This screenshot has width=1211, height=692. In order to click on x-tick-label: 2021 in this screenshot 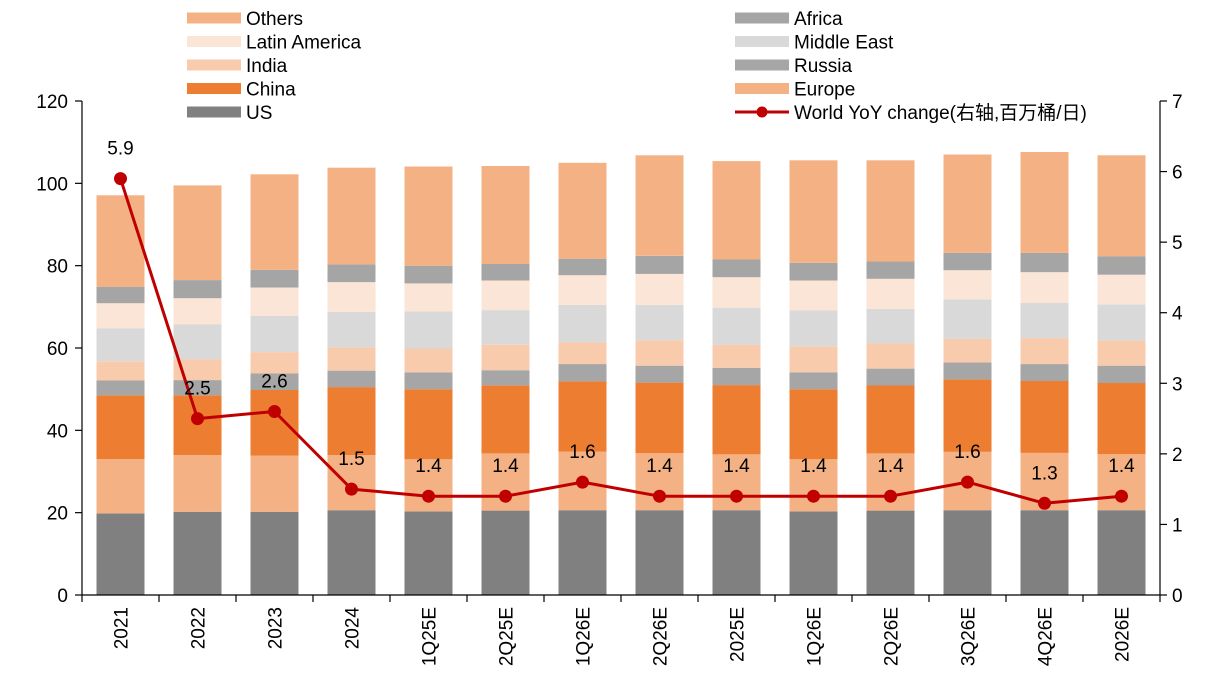, I will do `click(122, 628)`.